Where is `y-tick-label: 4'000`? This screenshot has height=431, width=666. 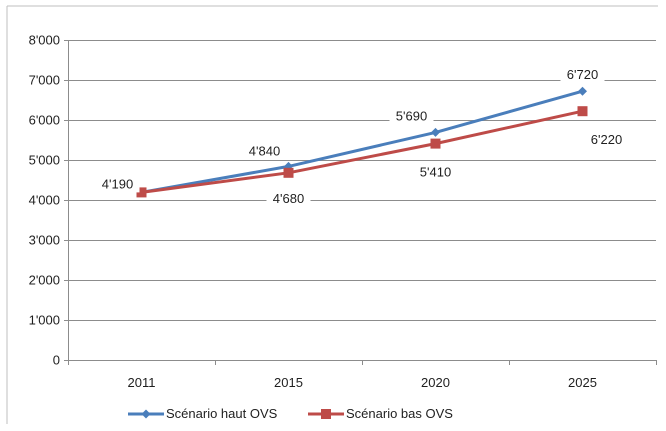
y-tick-label: 4'000 is located at coordinates (44, 200).